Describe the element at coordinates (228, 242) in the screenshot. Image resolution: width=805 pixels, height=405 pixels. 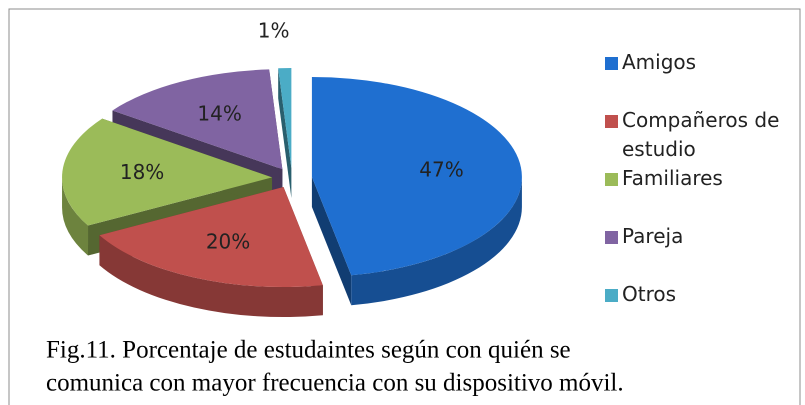
I see `data-label: 20%` at that location.